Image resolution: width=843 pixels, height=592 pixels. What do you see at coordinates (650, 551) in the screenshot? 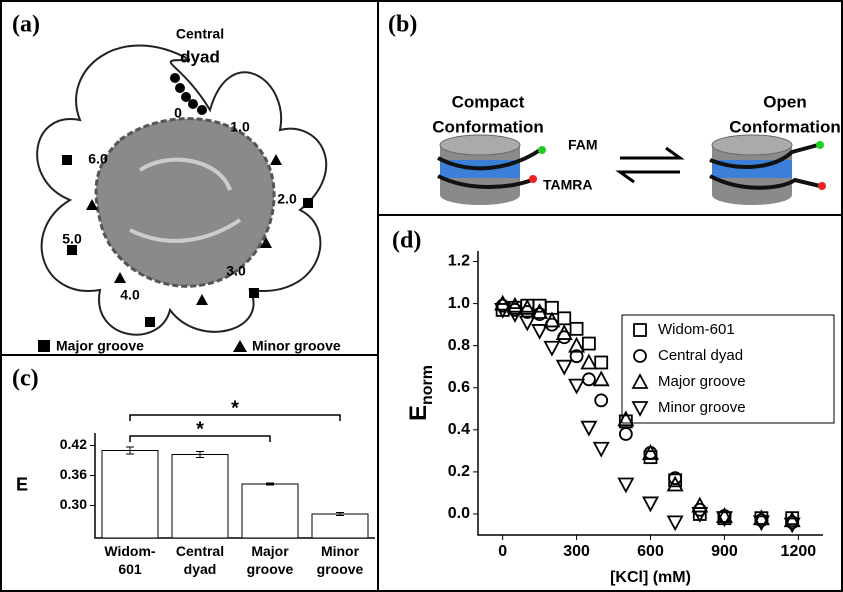
I see `x-tick-label: 600` at bounding box center [650, 551].